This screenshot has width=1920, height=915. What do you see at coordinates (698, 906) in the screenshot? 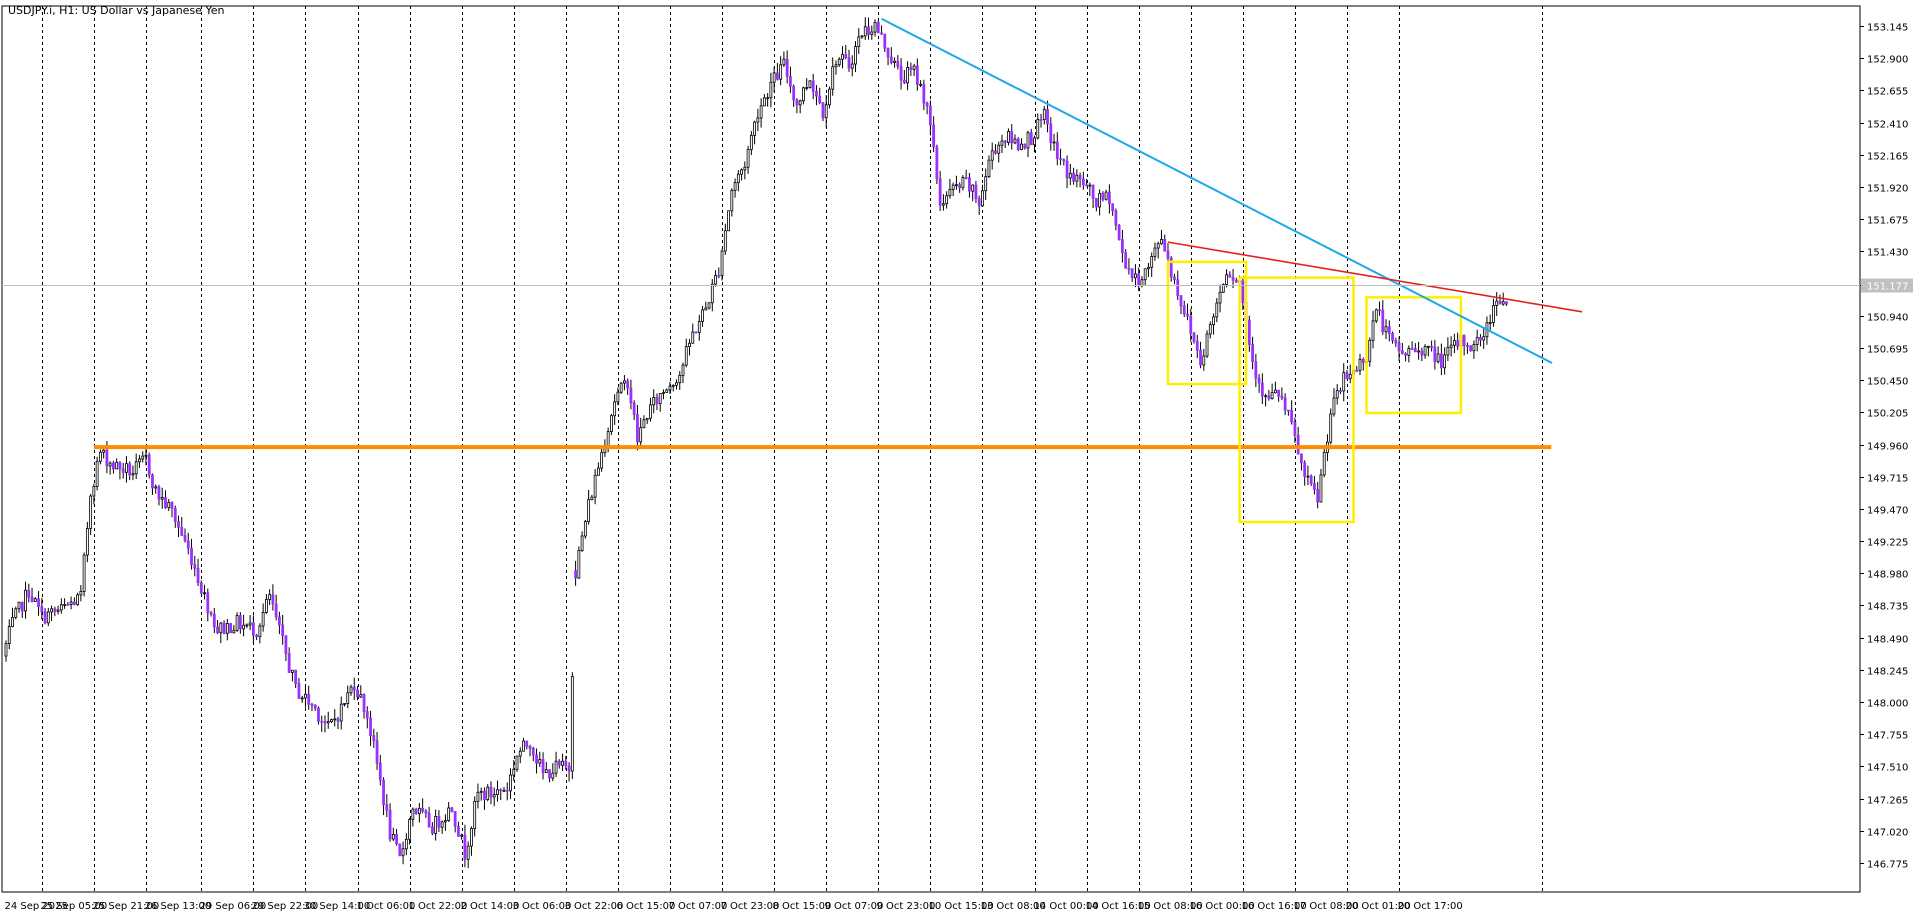
I see `x-tick-label: 7 Oct 07:00` at bounding box center [698, 906].